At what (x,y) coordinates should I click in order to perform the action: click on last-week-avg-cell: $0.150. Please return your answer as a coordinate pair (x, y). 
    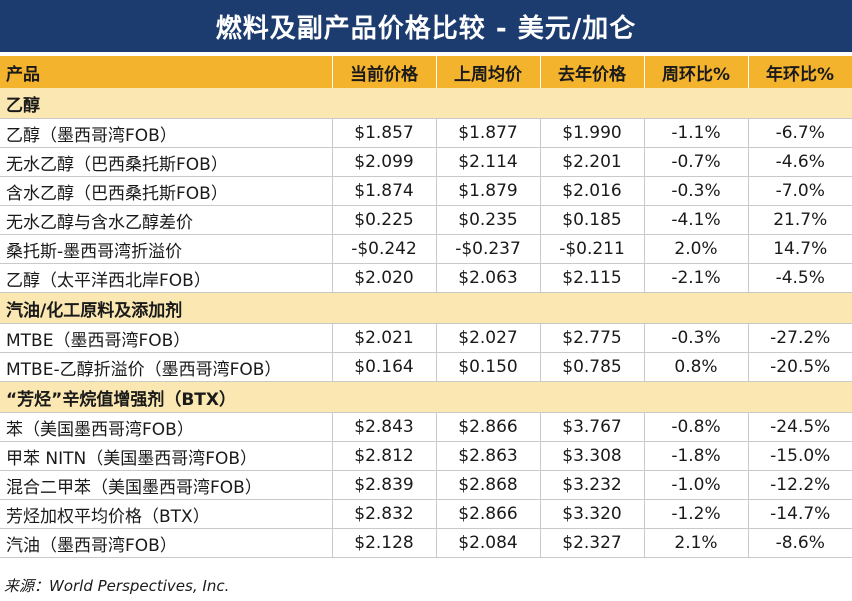
    Looking at the image, I should click on (488, 367).